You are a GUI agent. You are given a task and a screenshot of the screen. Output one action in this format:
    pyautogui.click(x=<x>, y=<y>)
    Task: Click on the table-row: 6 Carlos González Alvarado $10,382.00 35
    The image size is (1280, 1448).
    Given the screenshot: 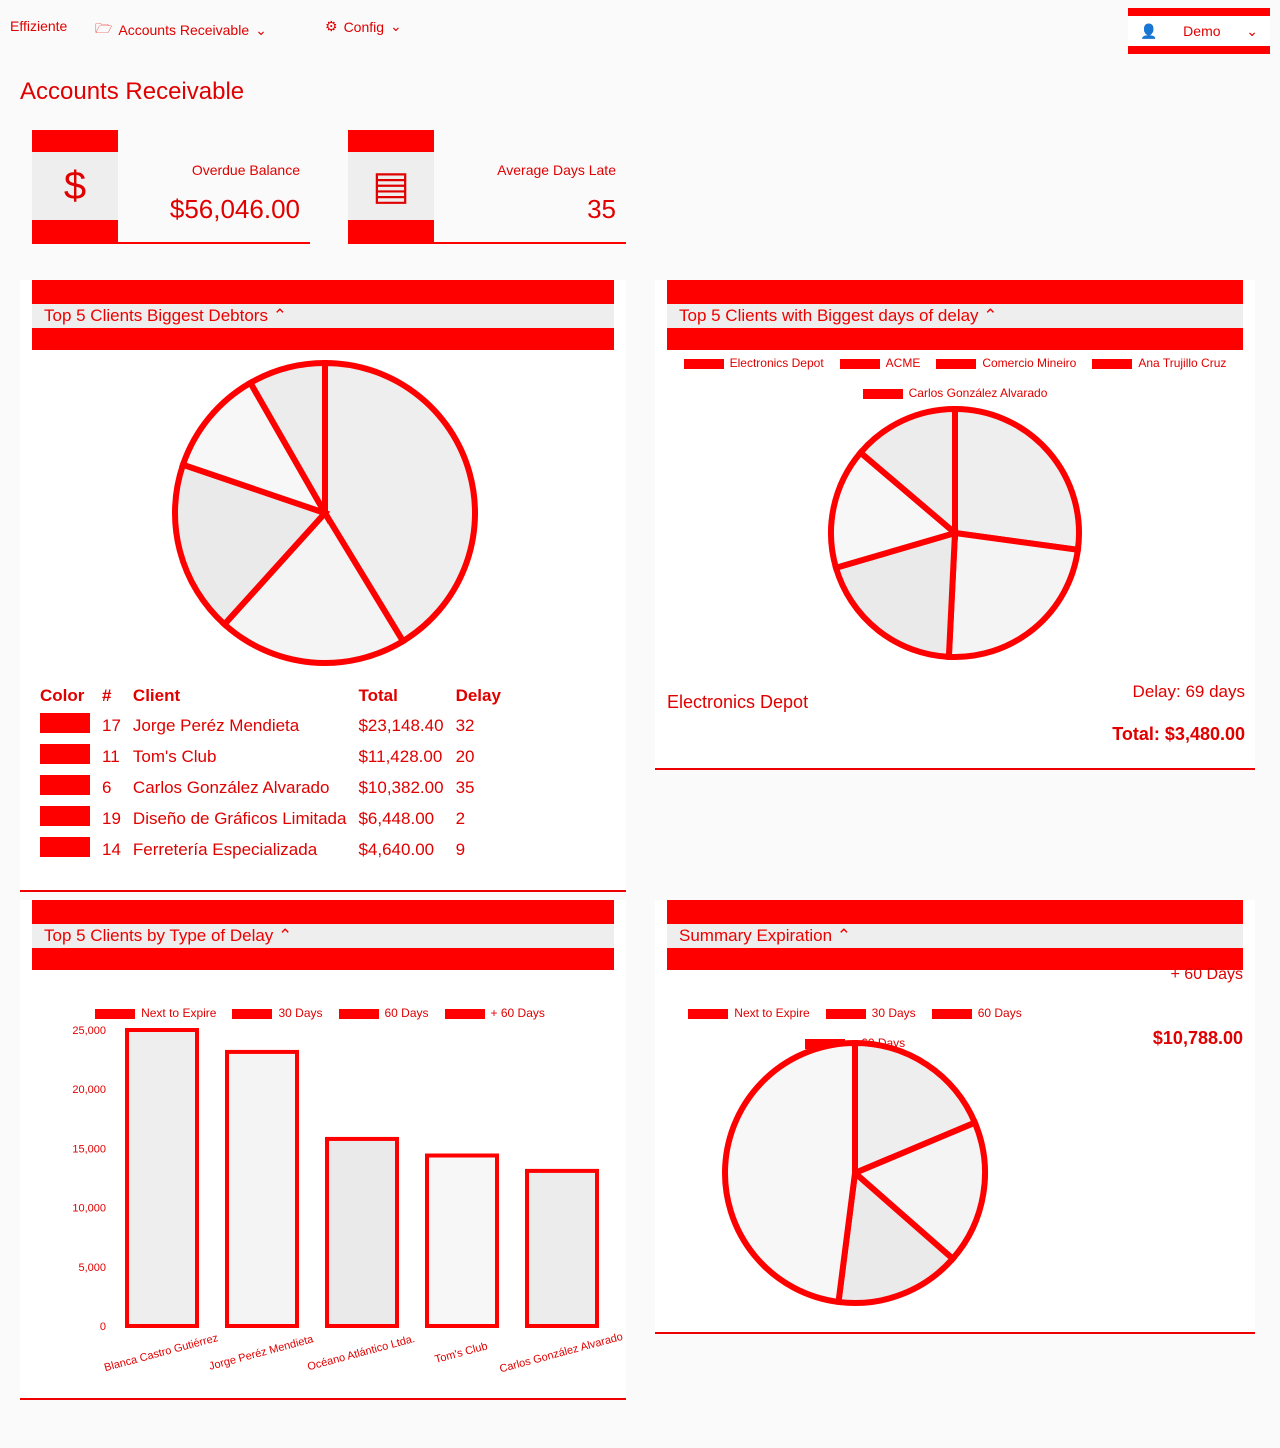 What is the action you would take?
    pyautogui.click(x=270, y=787)
    